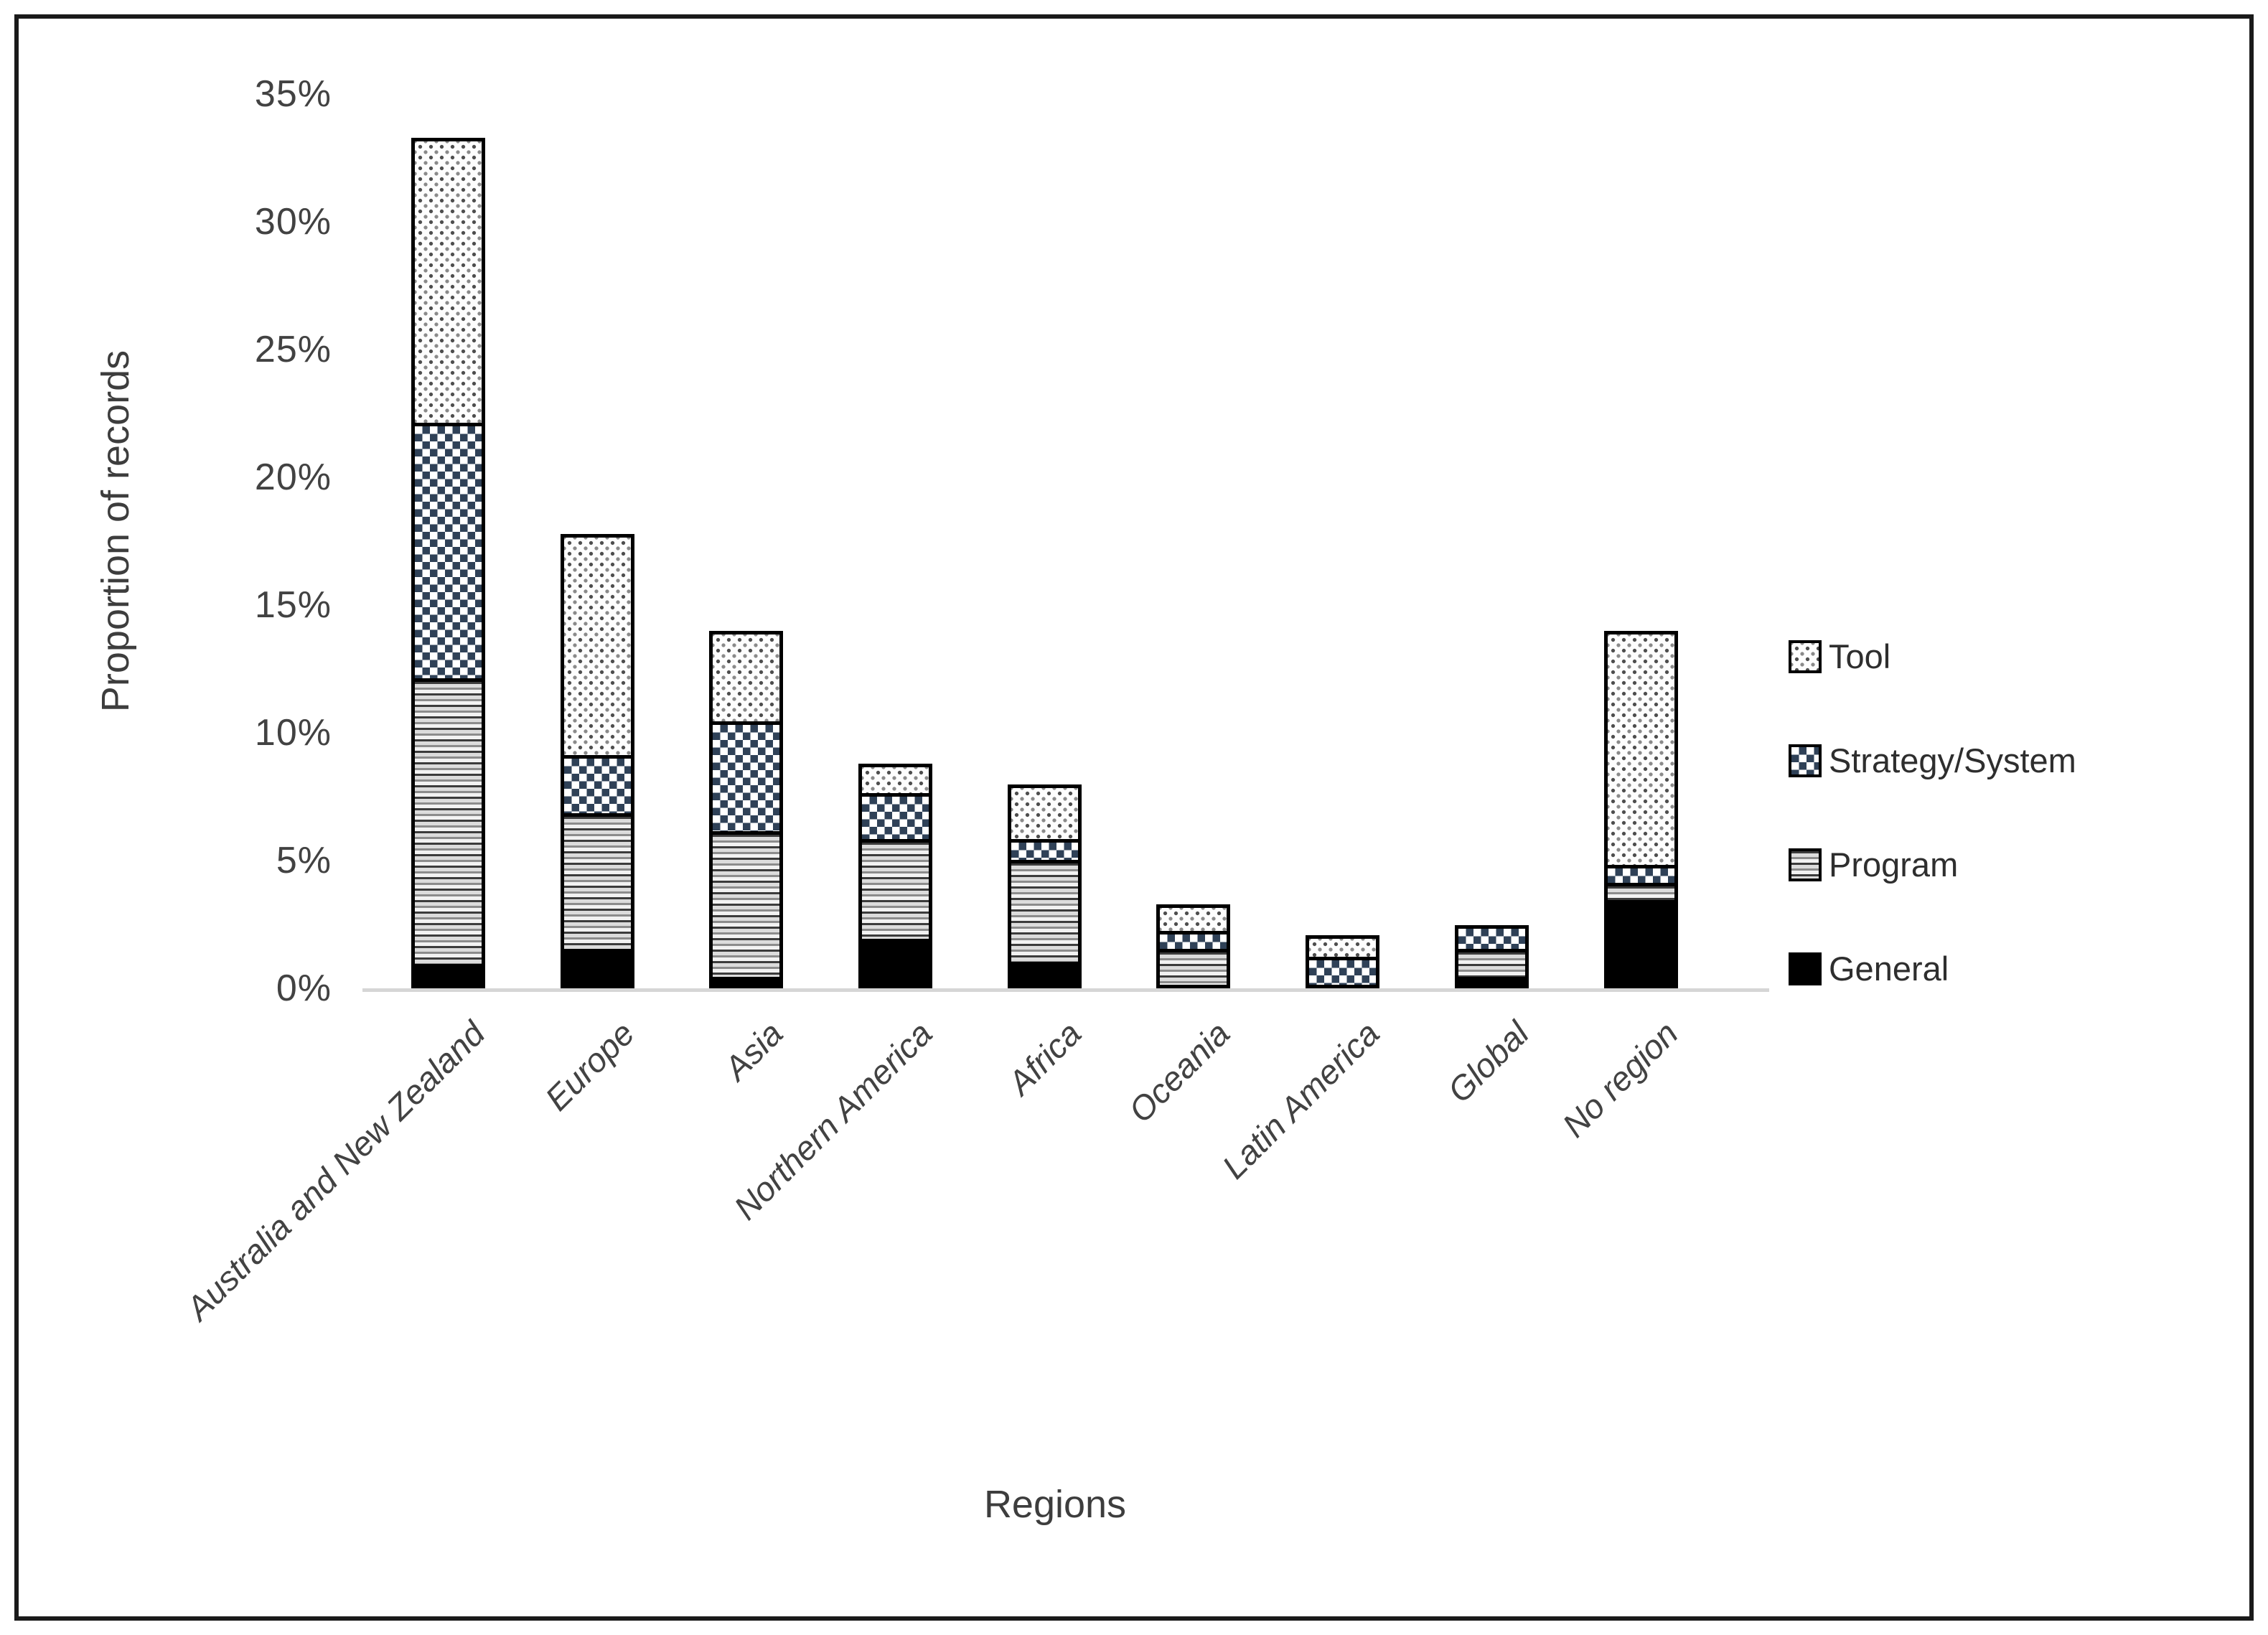  I want to click on legend-item-program: Program, so click(1874, 864).